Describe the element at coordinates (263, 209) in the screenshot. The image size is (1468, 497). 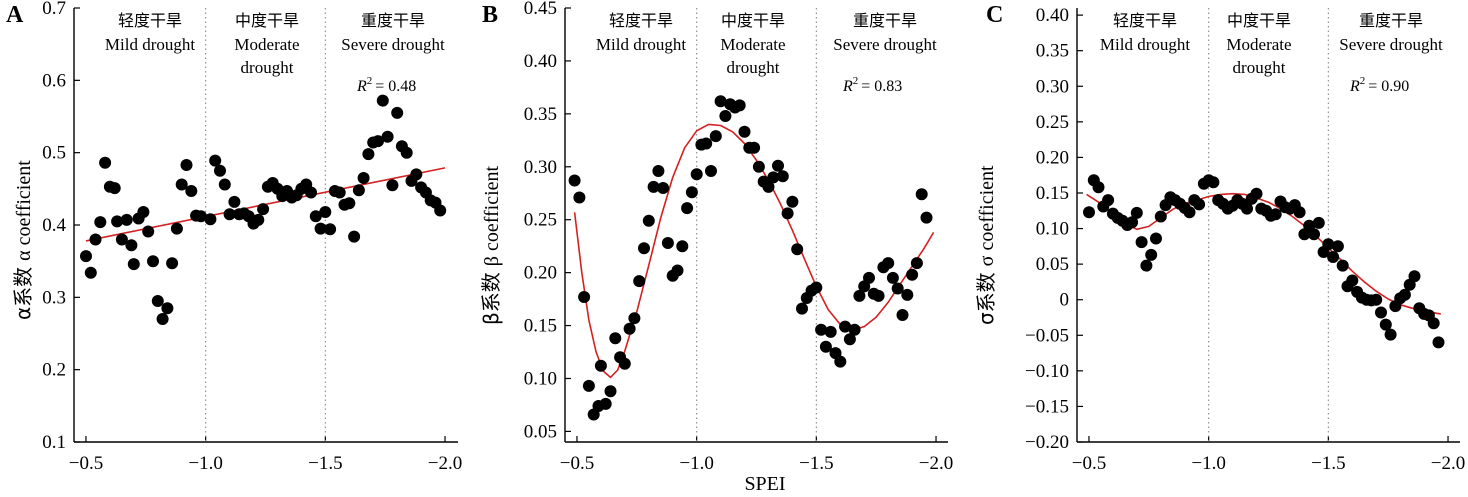
I see `points` at that location.